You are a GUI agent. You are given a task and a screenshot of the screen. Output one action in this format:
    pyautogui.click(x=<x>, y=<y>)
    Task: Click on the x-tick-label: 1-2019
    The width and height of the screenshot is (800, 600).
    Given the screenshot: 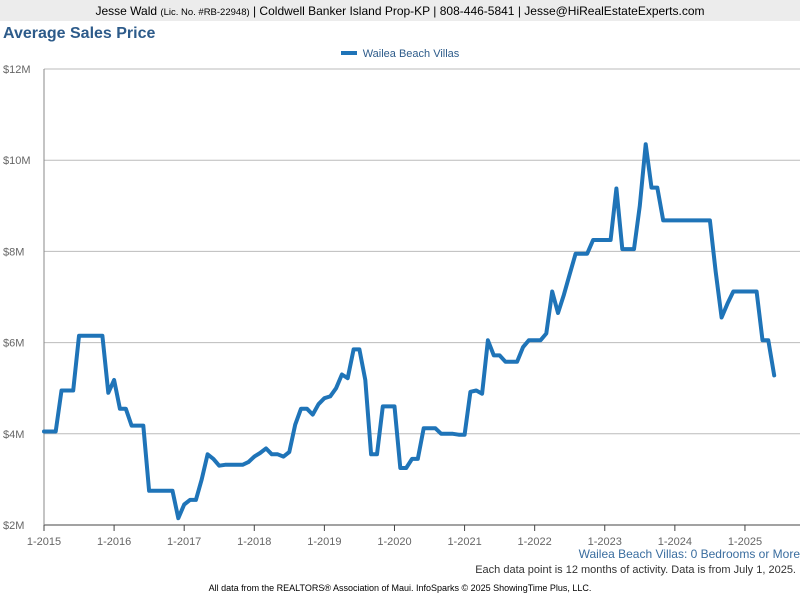 What is the action you would take?
    pyautogui.click(x=324, y=542)
    